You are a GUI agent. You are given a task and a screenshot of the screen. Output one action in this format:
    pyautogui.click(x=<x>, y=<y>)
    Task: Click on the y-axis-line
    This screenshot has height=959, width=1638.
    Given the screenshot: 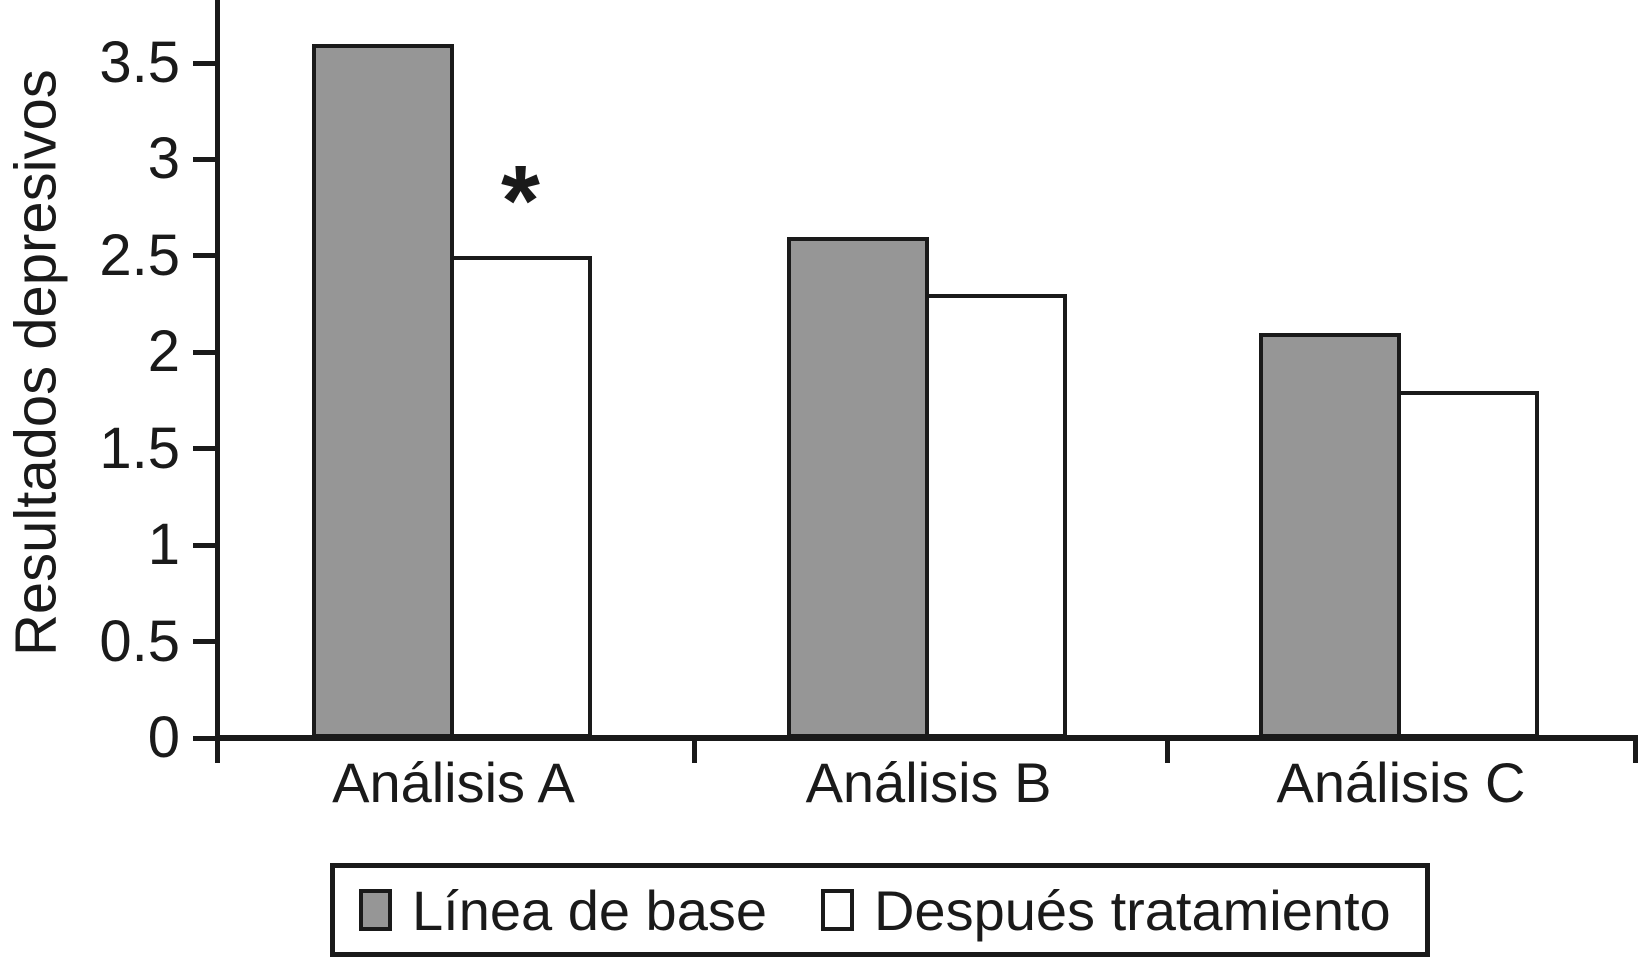 What is the action you would take?
    pyautogui.click(x=217, y=381)
    